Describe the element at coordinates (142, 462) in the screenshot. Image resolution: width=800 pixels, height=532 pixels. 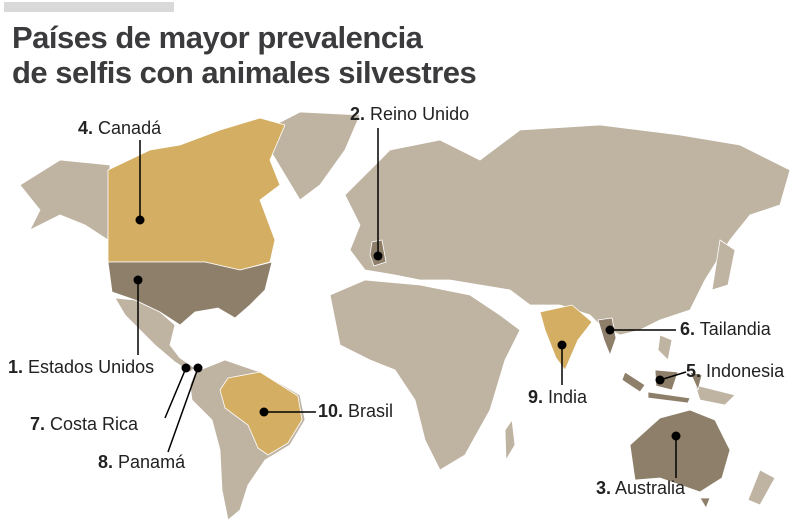
I see `label-panama: 8. Panamá` at that location.